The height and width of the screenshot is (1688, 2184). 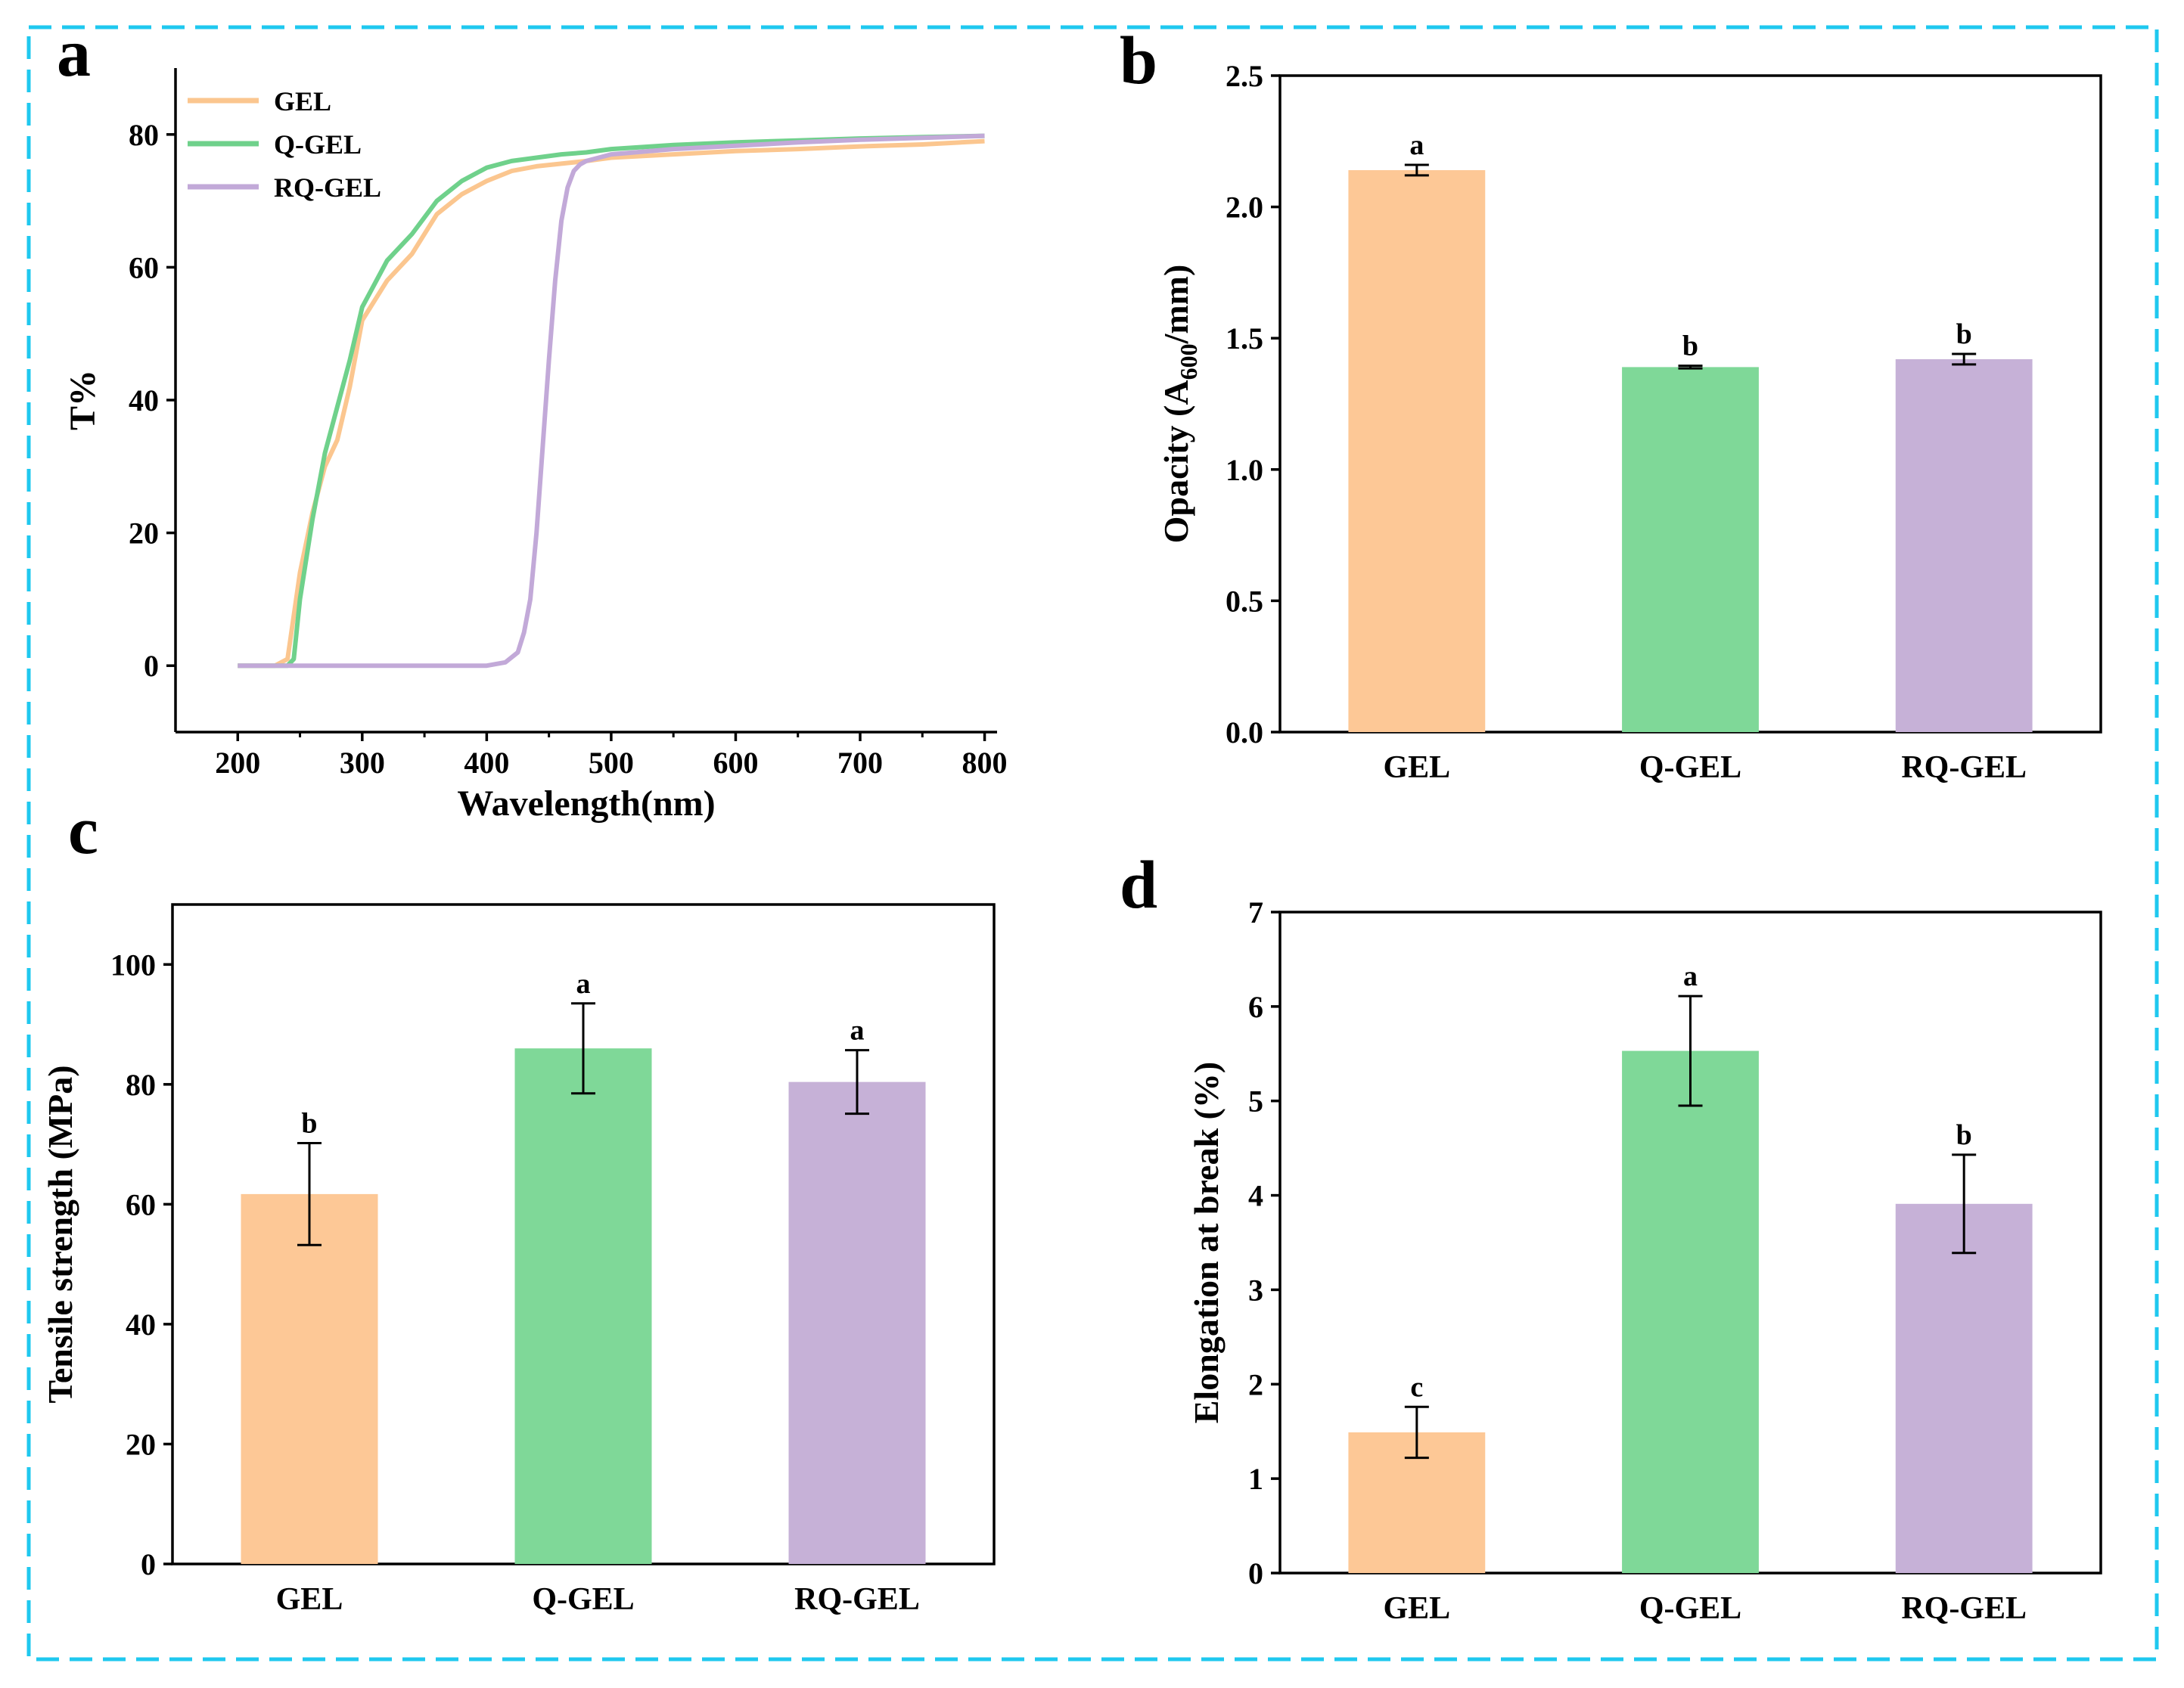 What do you see at coordinates (1964, 1608) in the screenshot?
I see `x-category-label-d-rq-gel: RQ-GEL` at bounding box center [1964, 1608].